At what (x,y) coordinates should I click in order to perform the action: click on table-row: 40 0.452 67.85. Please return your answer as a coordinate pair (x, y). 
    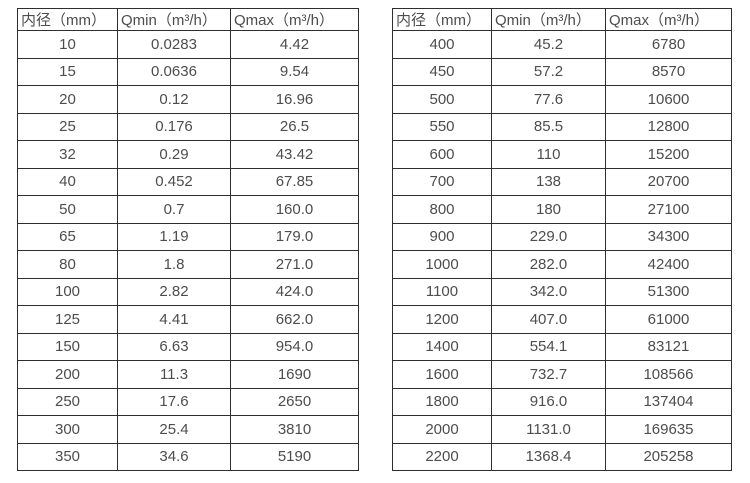
    Looking at the image, I should click on (188, 181).